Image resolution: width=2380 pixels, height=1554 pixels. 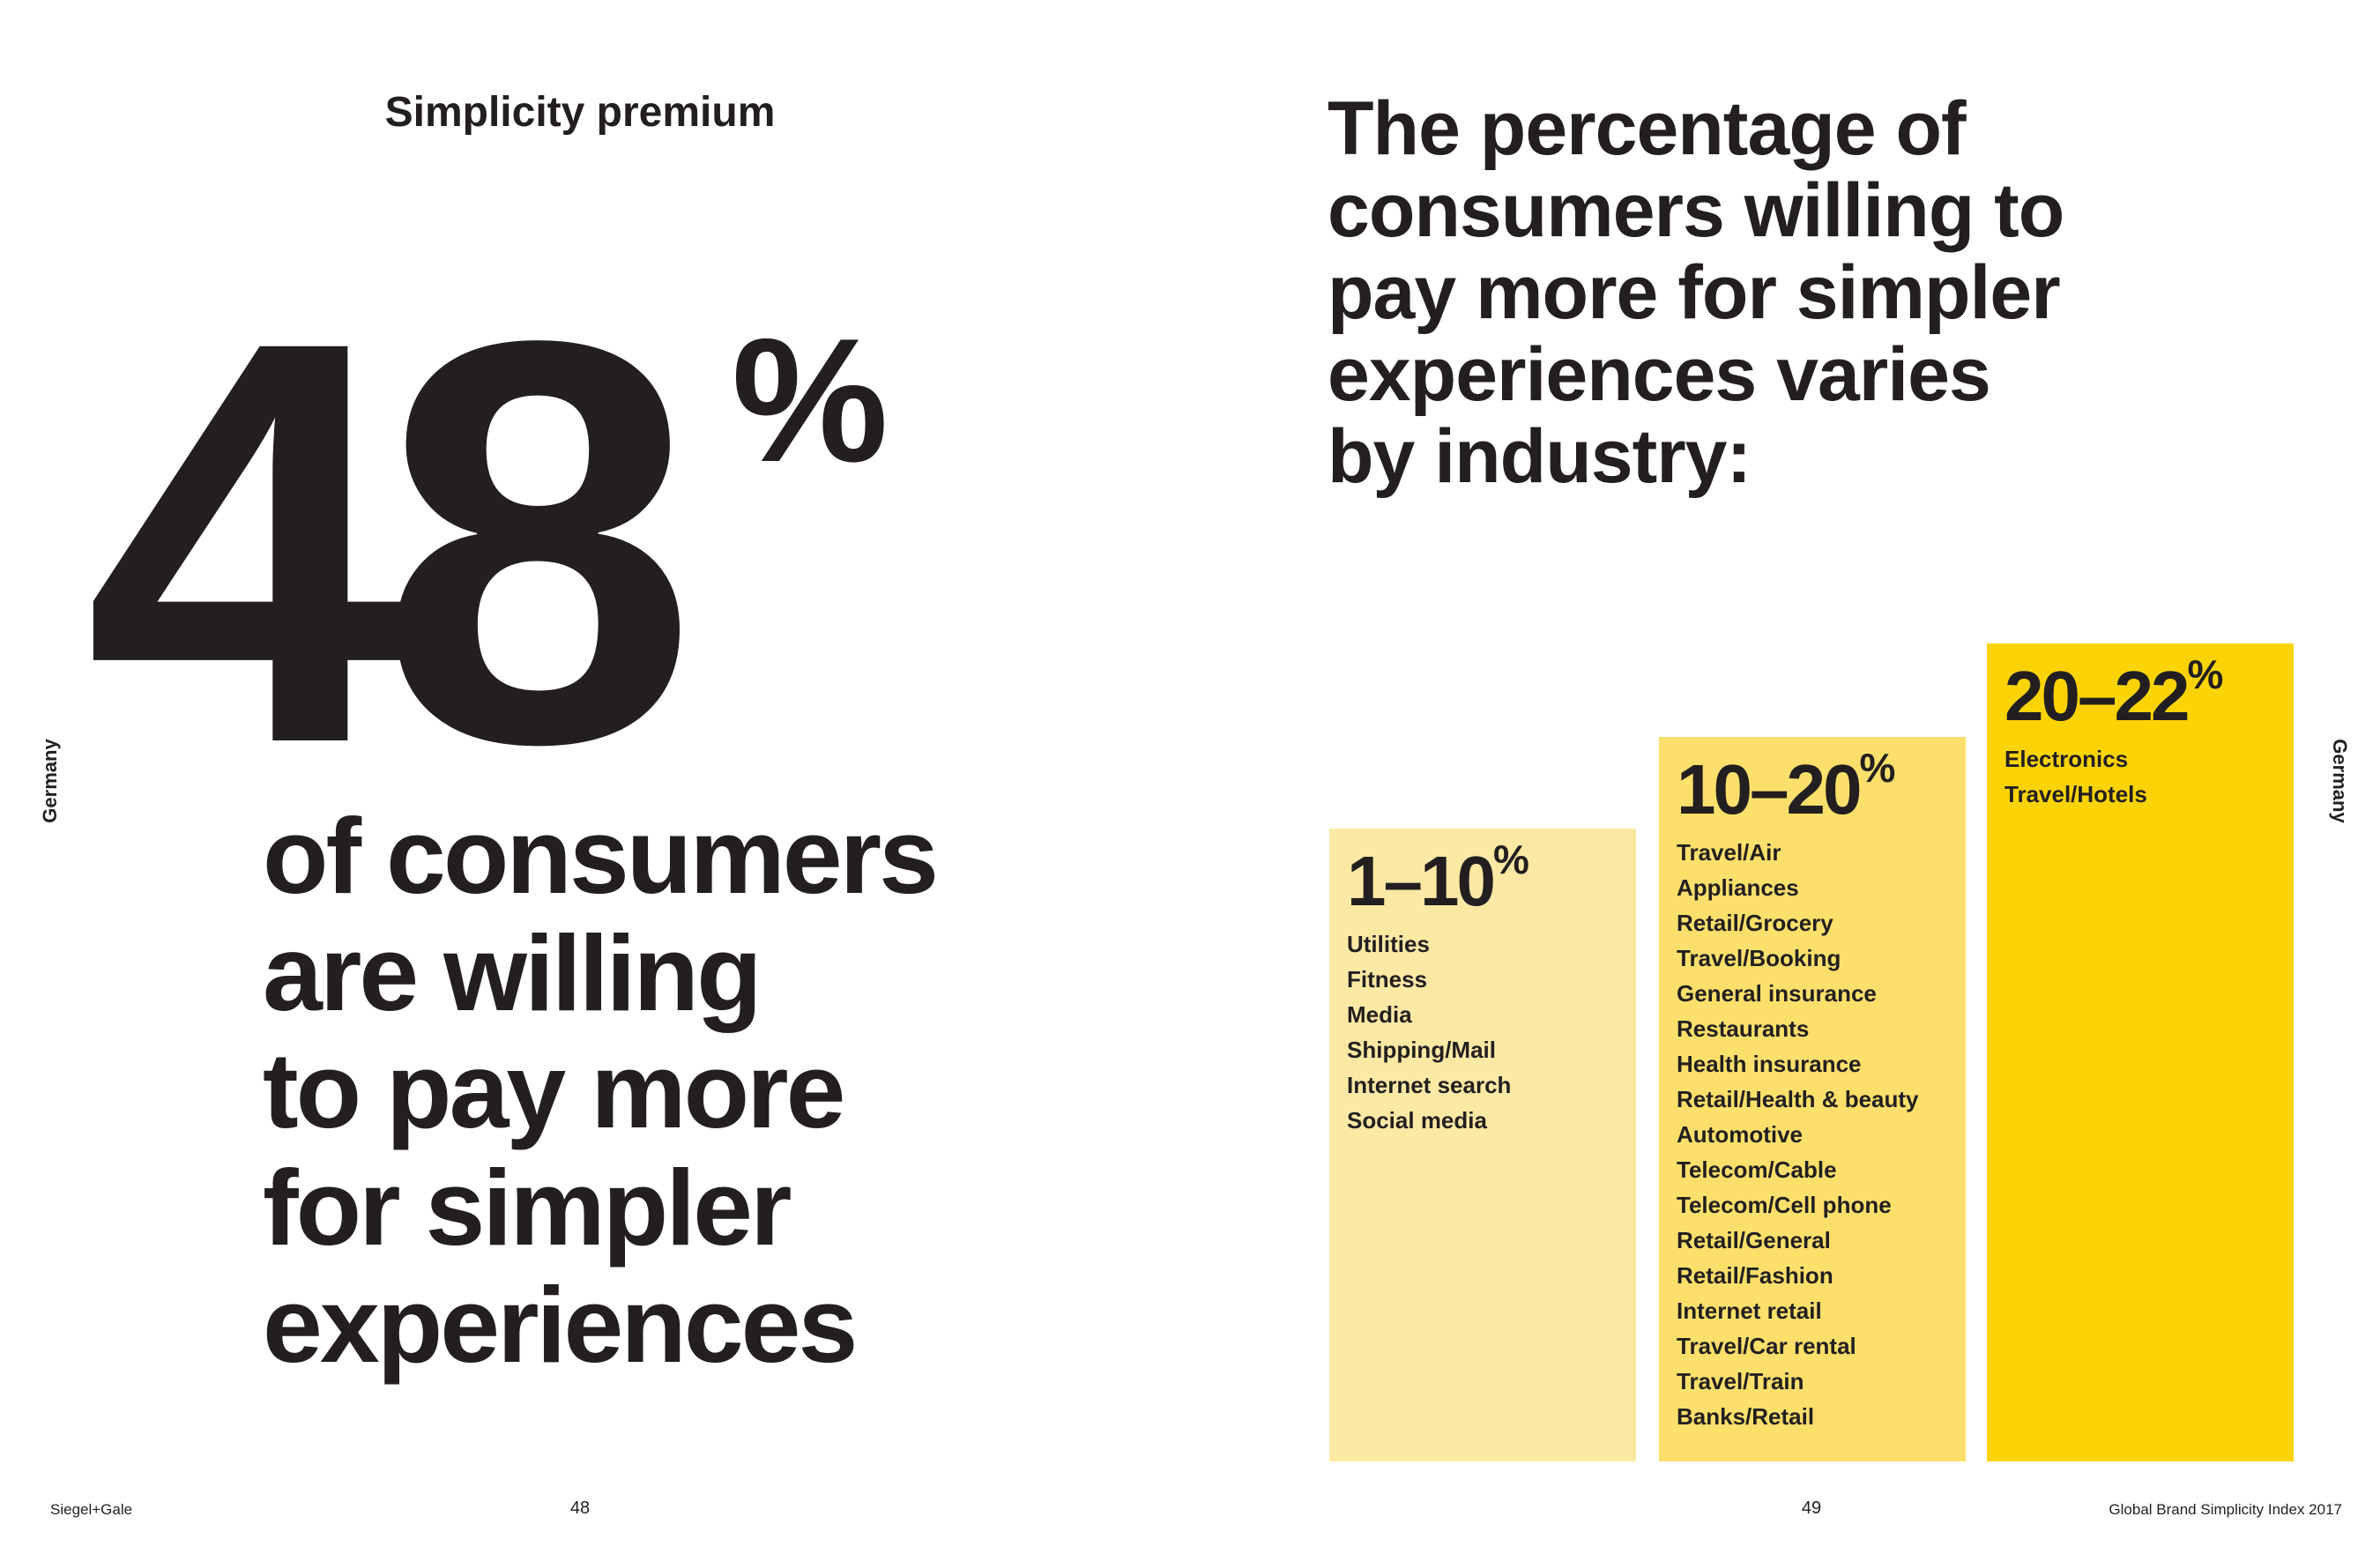 I want to click on industry: Banks/Retail, so click(x=1746, y=1416).